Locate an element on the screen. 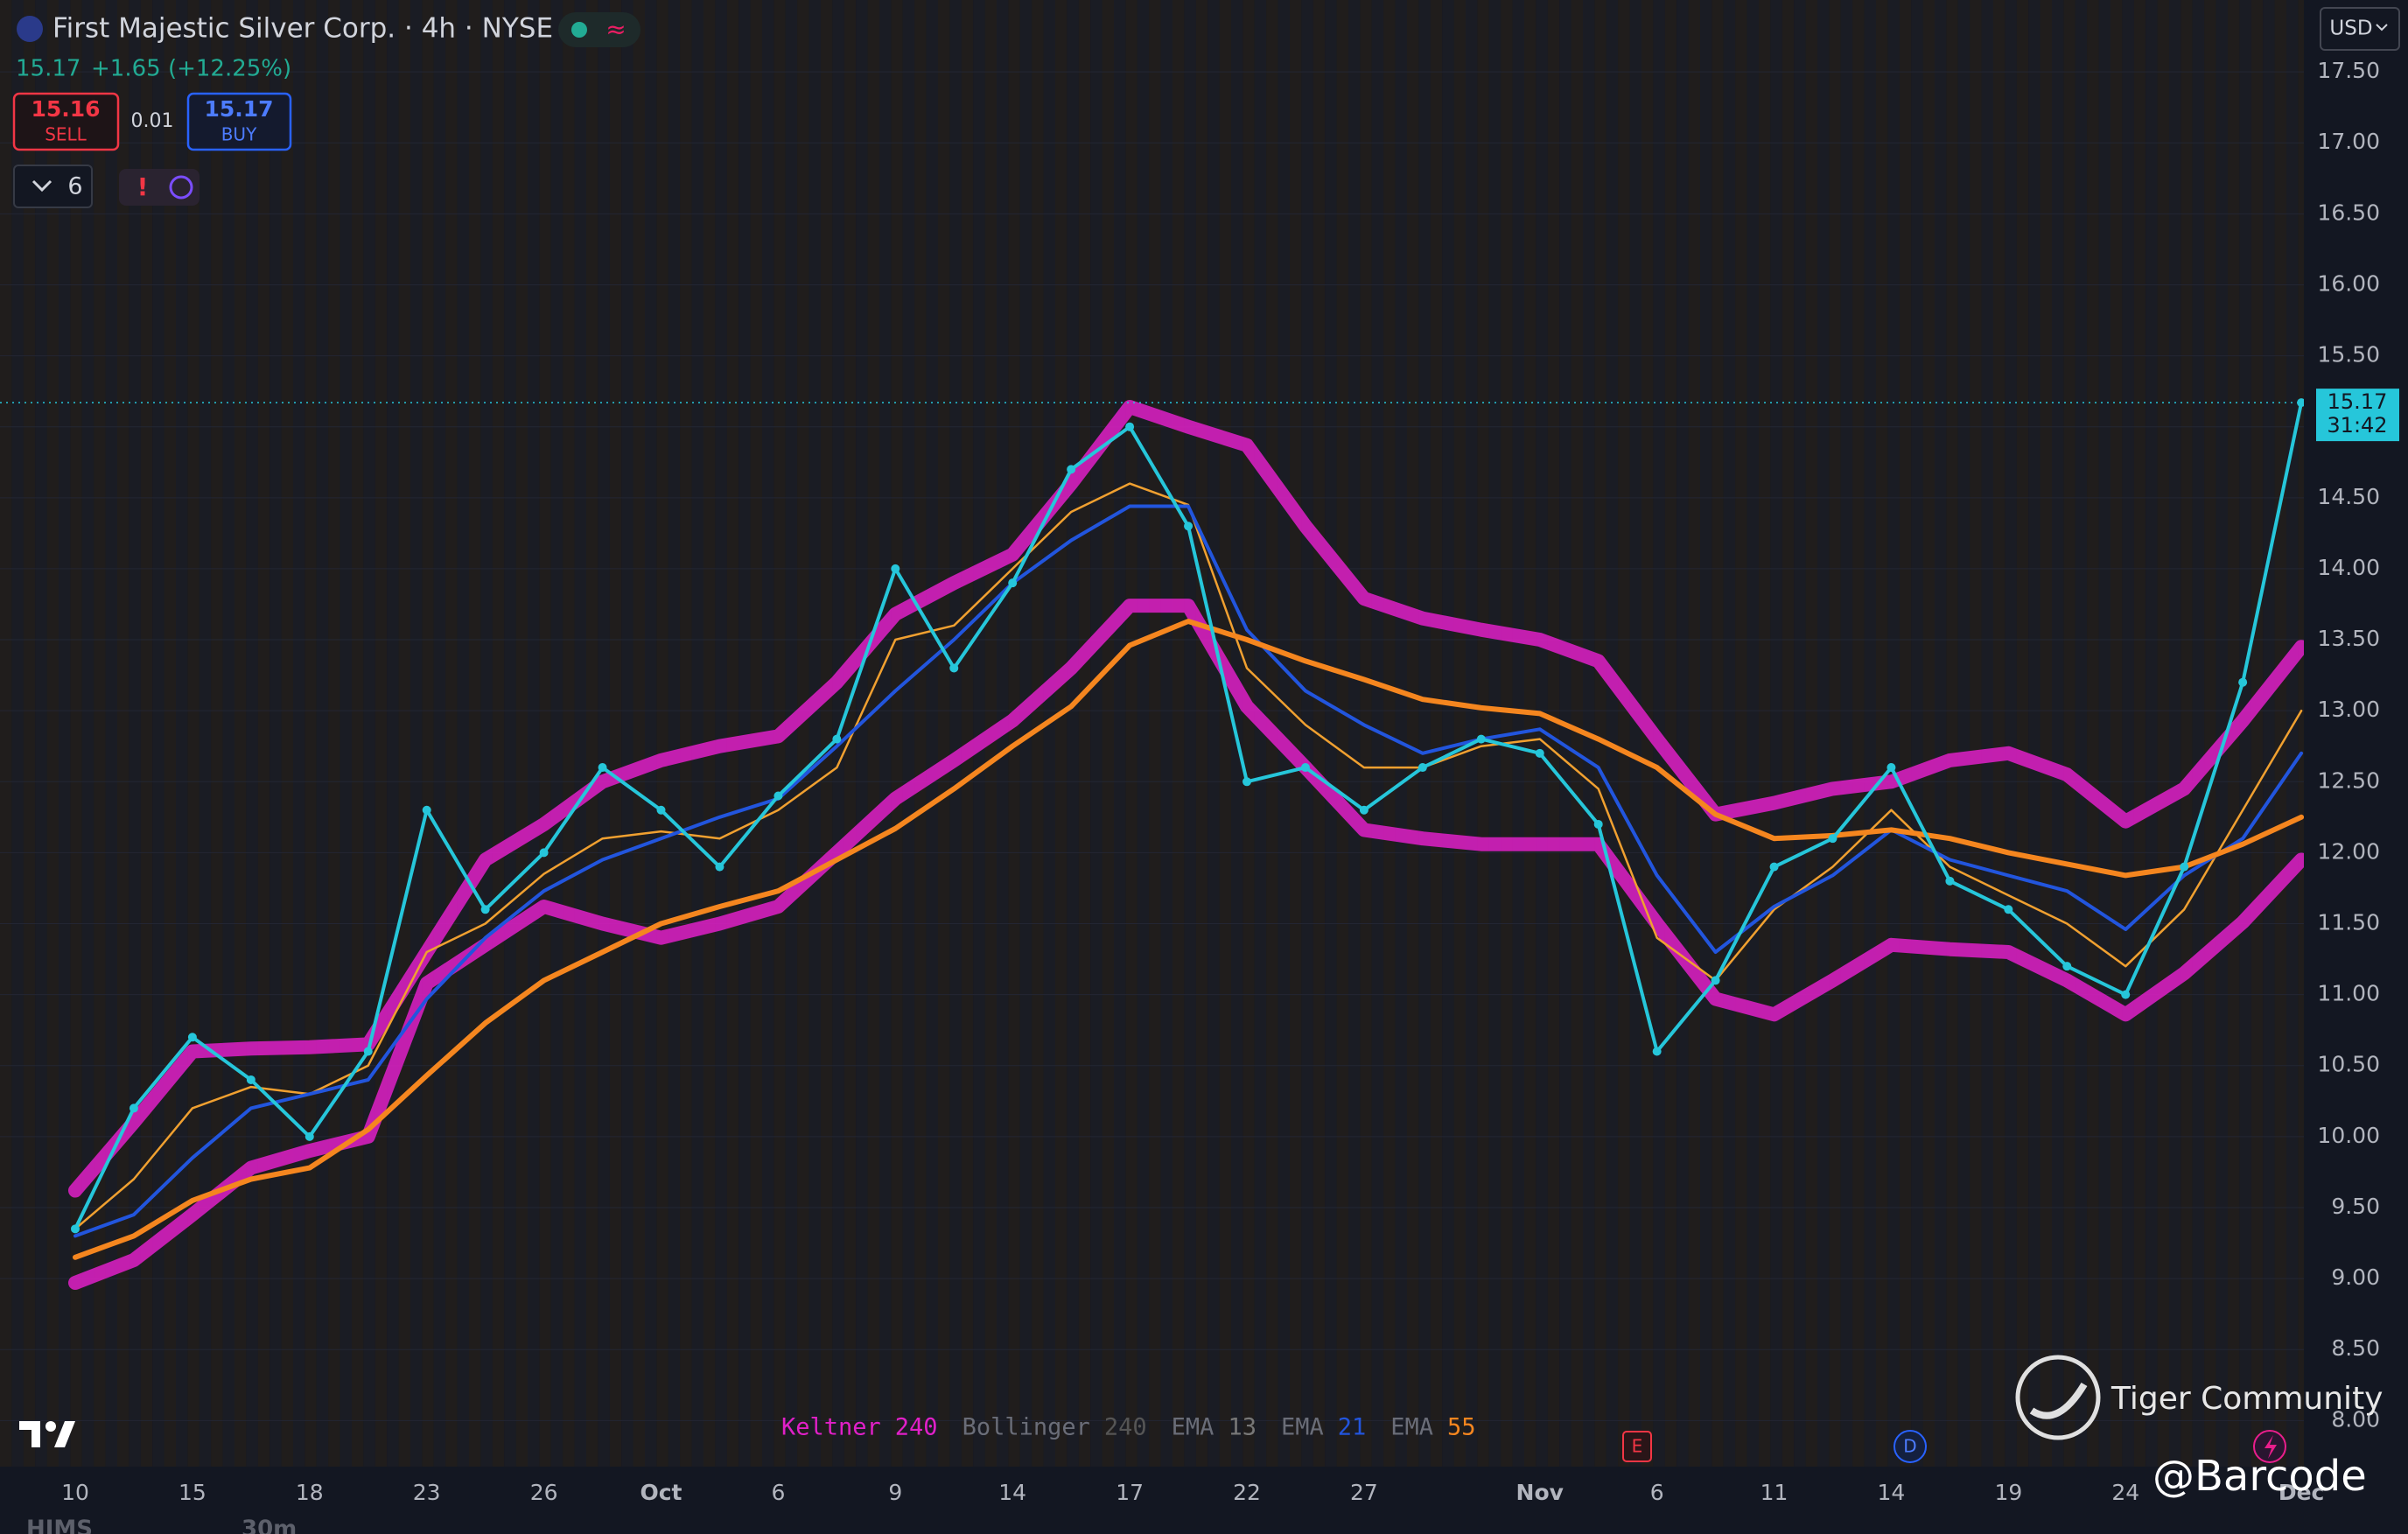 Image resolution: width=2408 pixels, height=1534 pixels. currency-button is located at coordinates (2360, 29).